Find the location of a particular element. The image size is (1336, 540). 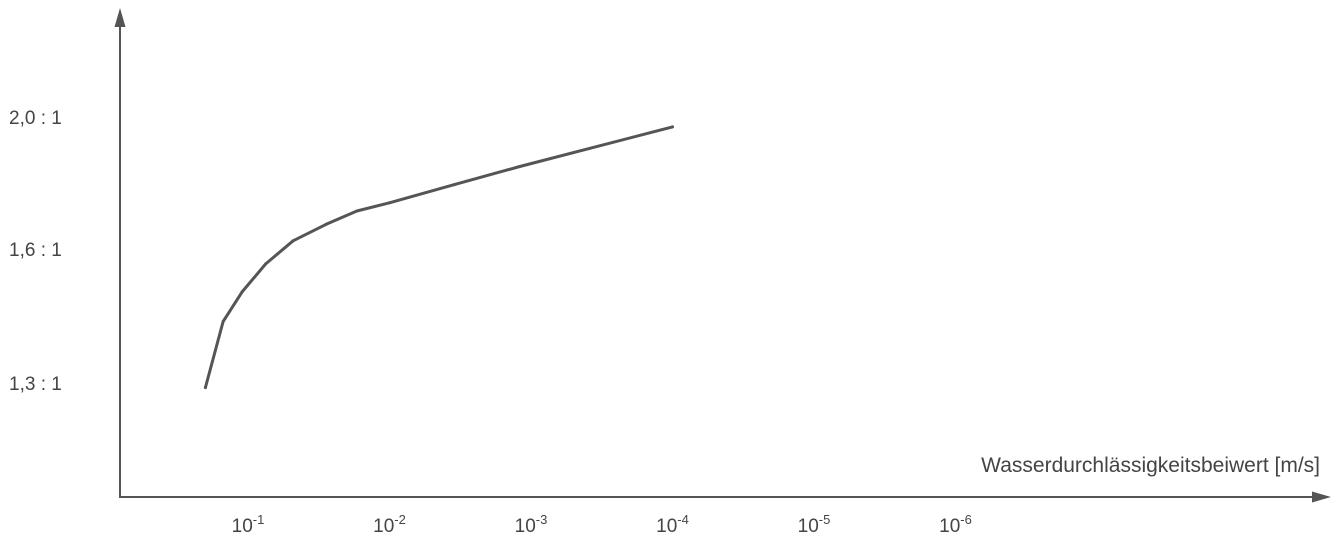

y-tick-labels: 2,0 : 1 1,6 : 1 1,3 : 1 is located at coordinates (35, 251).